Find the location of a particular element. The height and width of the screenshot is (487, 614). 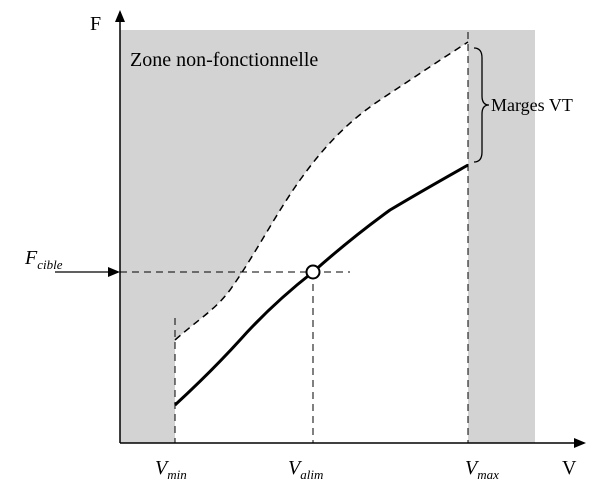

zone-label: Zone non-fonctionnelle is located at coordinates (224, 60).